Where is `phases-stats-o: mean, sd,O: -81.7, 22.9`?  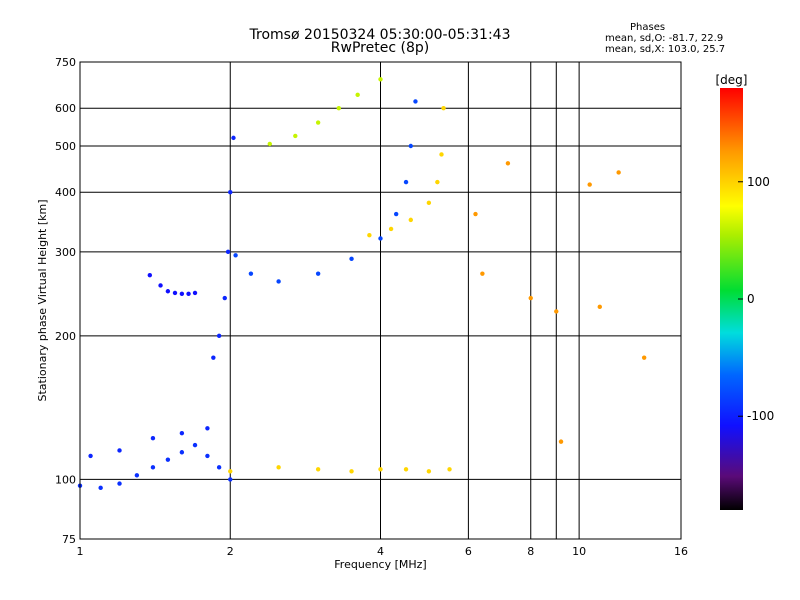
phases-stats-o: mean, sd,O: -81.7, 22.9 is located at coordinates (664, 38).